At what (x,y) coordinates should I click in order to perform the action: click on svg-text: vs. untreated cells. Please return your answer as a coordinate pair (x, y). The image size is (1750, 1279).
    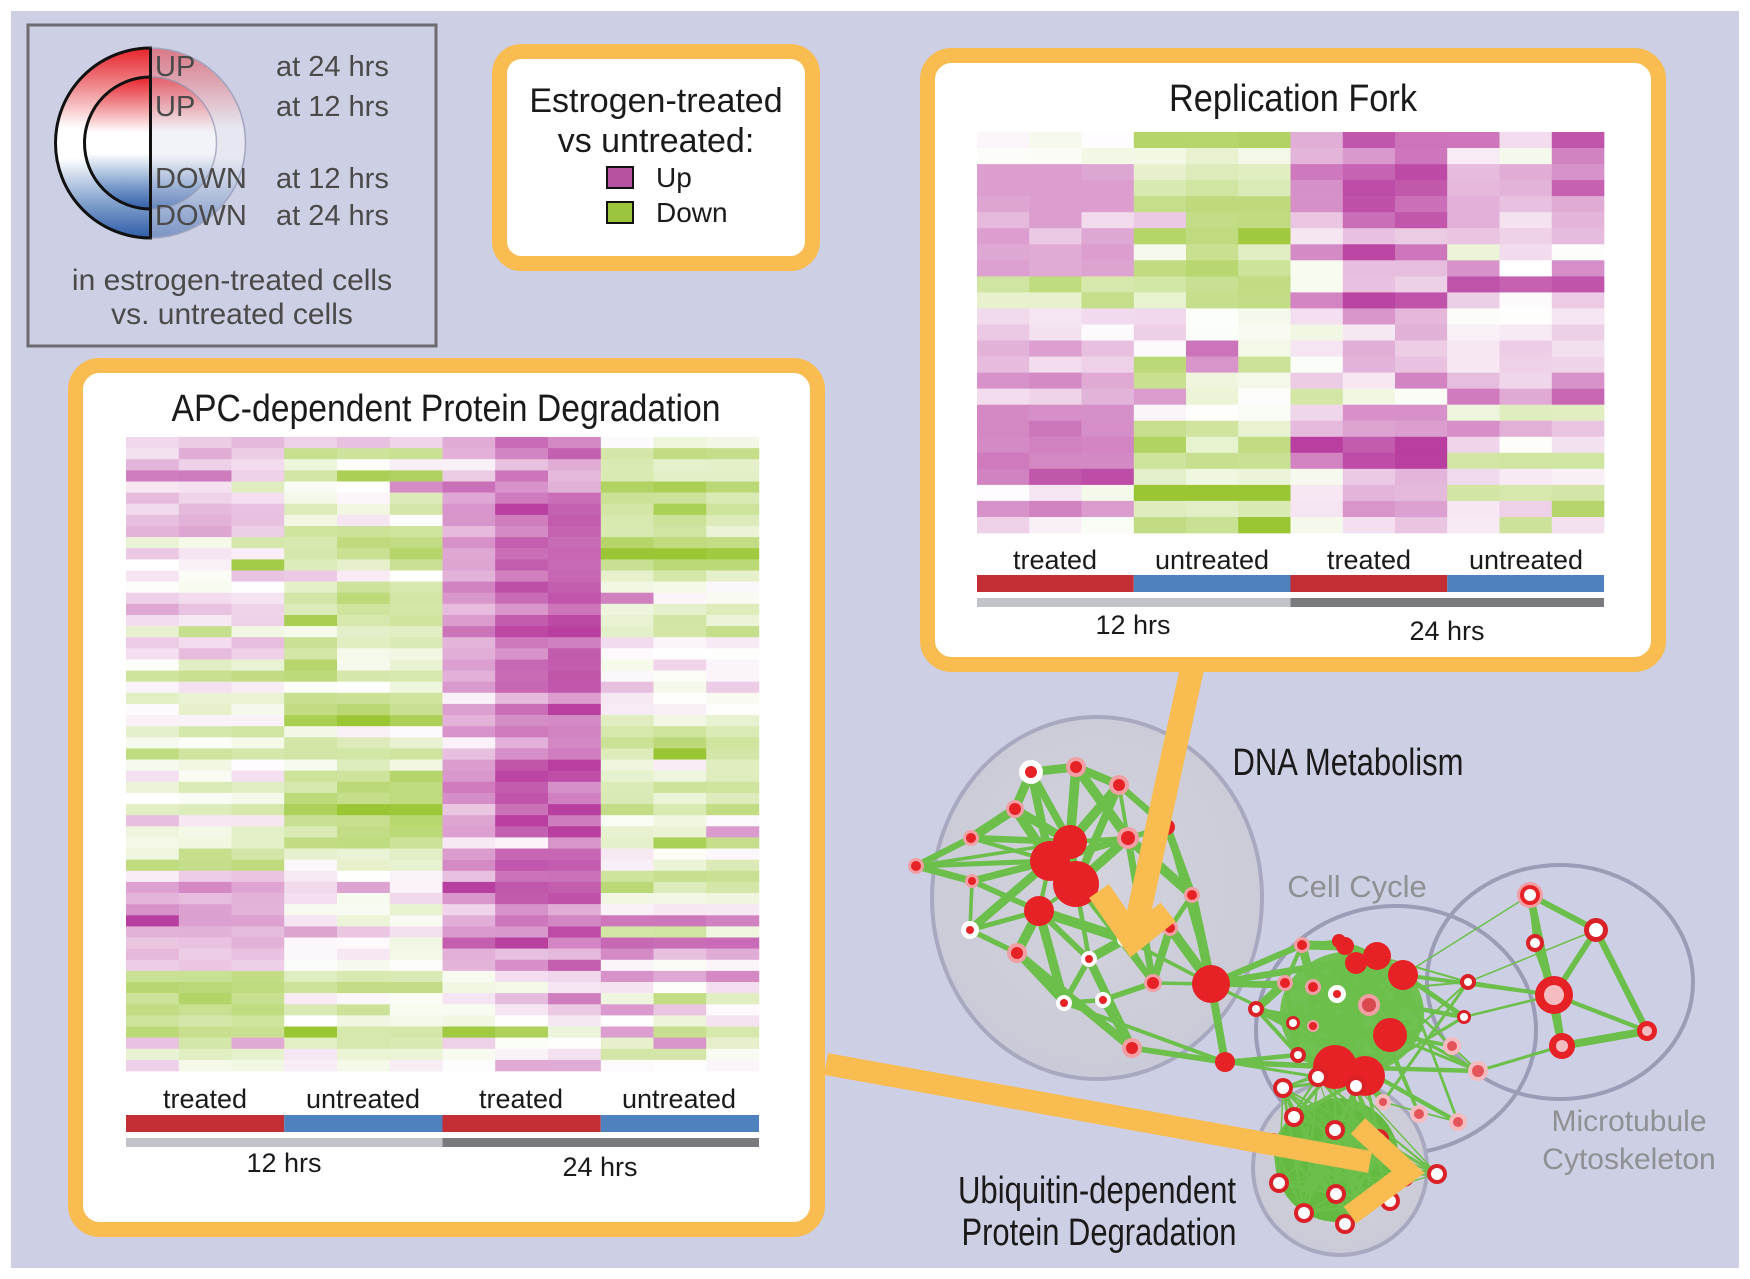
    Looking at the image, I should click on (232, 314).